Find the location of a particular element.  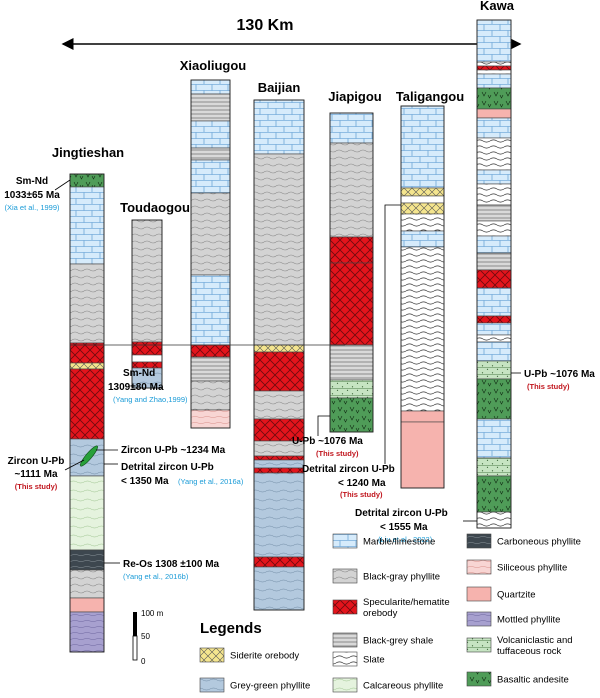

age-reos-ref: (Yang et al., 2016b) is located at coordinates (156, 576).